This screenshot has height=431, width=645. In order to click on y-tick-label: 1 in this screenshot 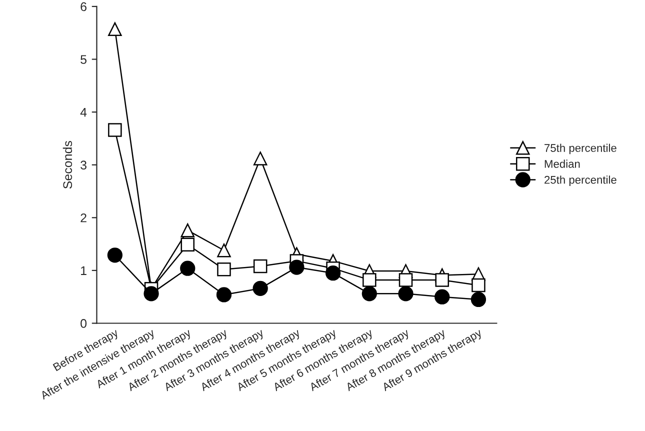, I will do `click(83, 270)`.